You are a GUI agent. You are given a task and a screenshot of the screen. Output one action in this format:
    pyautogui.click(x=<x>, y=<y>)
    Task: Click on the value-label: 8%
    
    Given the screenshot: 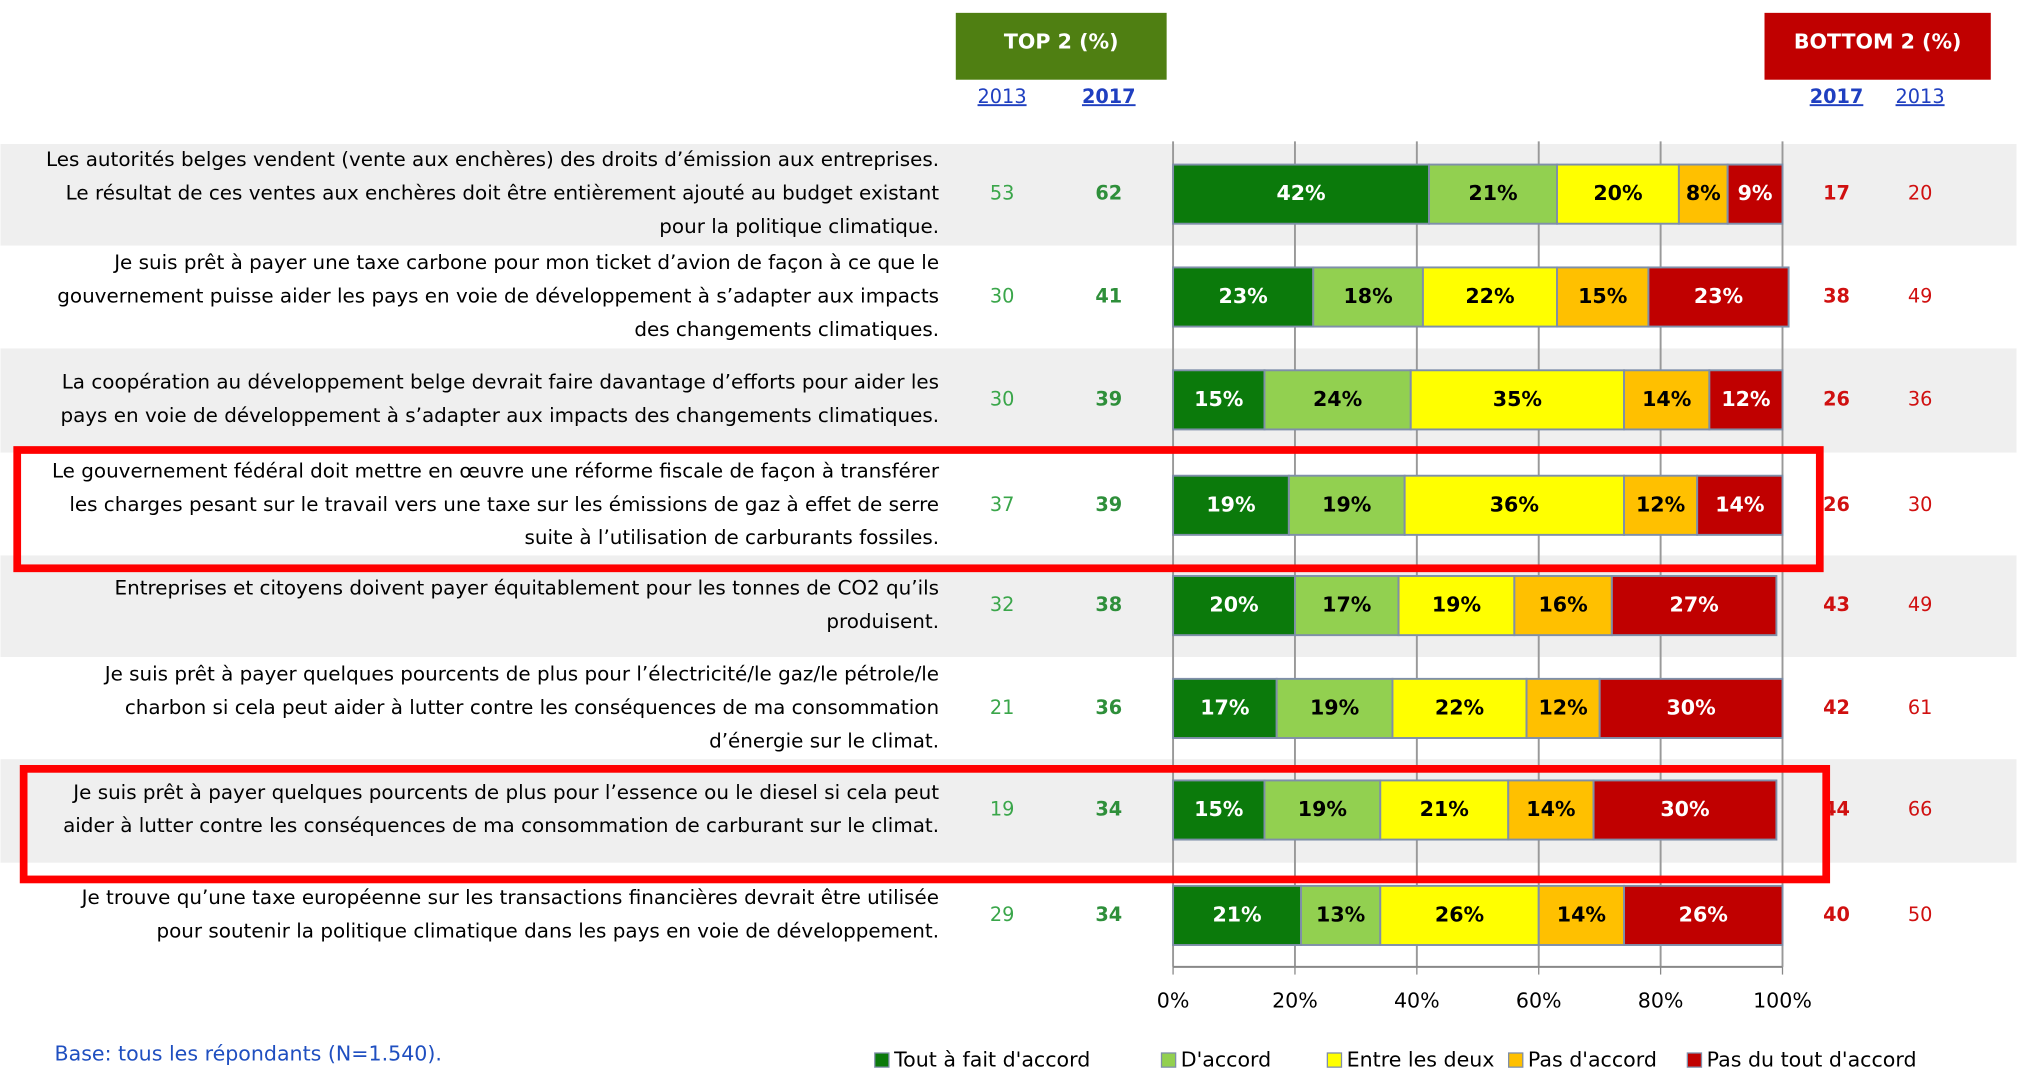 What is the action you would take?
    pyautogui.click(x=1703, y=193)
    